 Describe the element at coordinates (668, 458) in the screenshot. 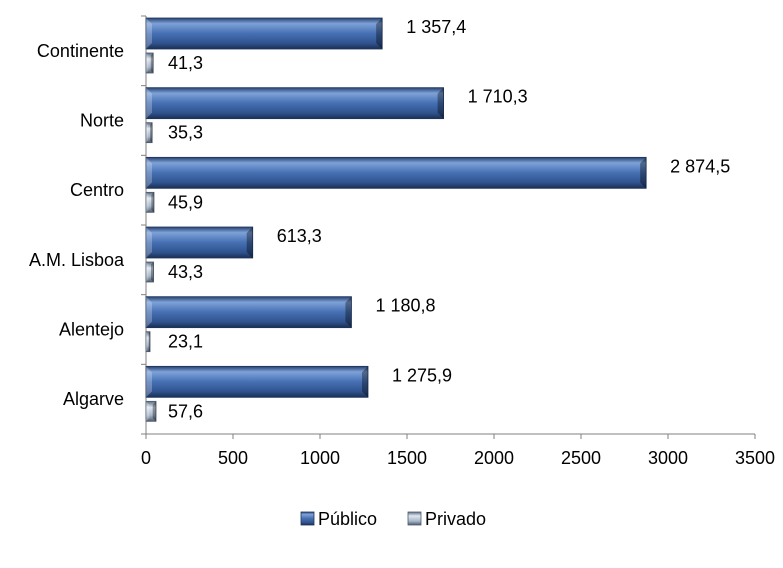

I see `x-tick-label: 3000` at that location.